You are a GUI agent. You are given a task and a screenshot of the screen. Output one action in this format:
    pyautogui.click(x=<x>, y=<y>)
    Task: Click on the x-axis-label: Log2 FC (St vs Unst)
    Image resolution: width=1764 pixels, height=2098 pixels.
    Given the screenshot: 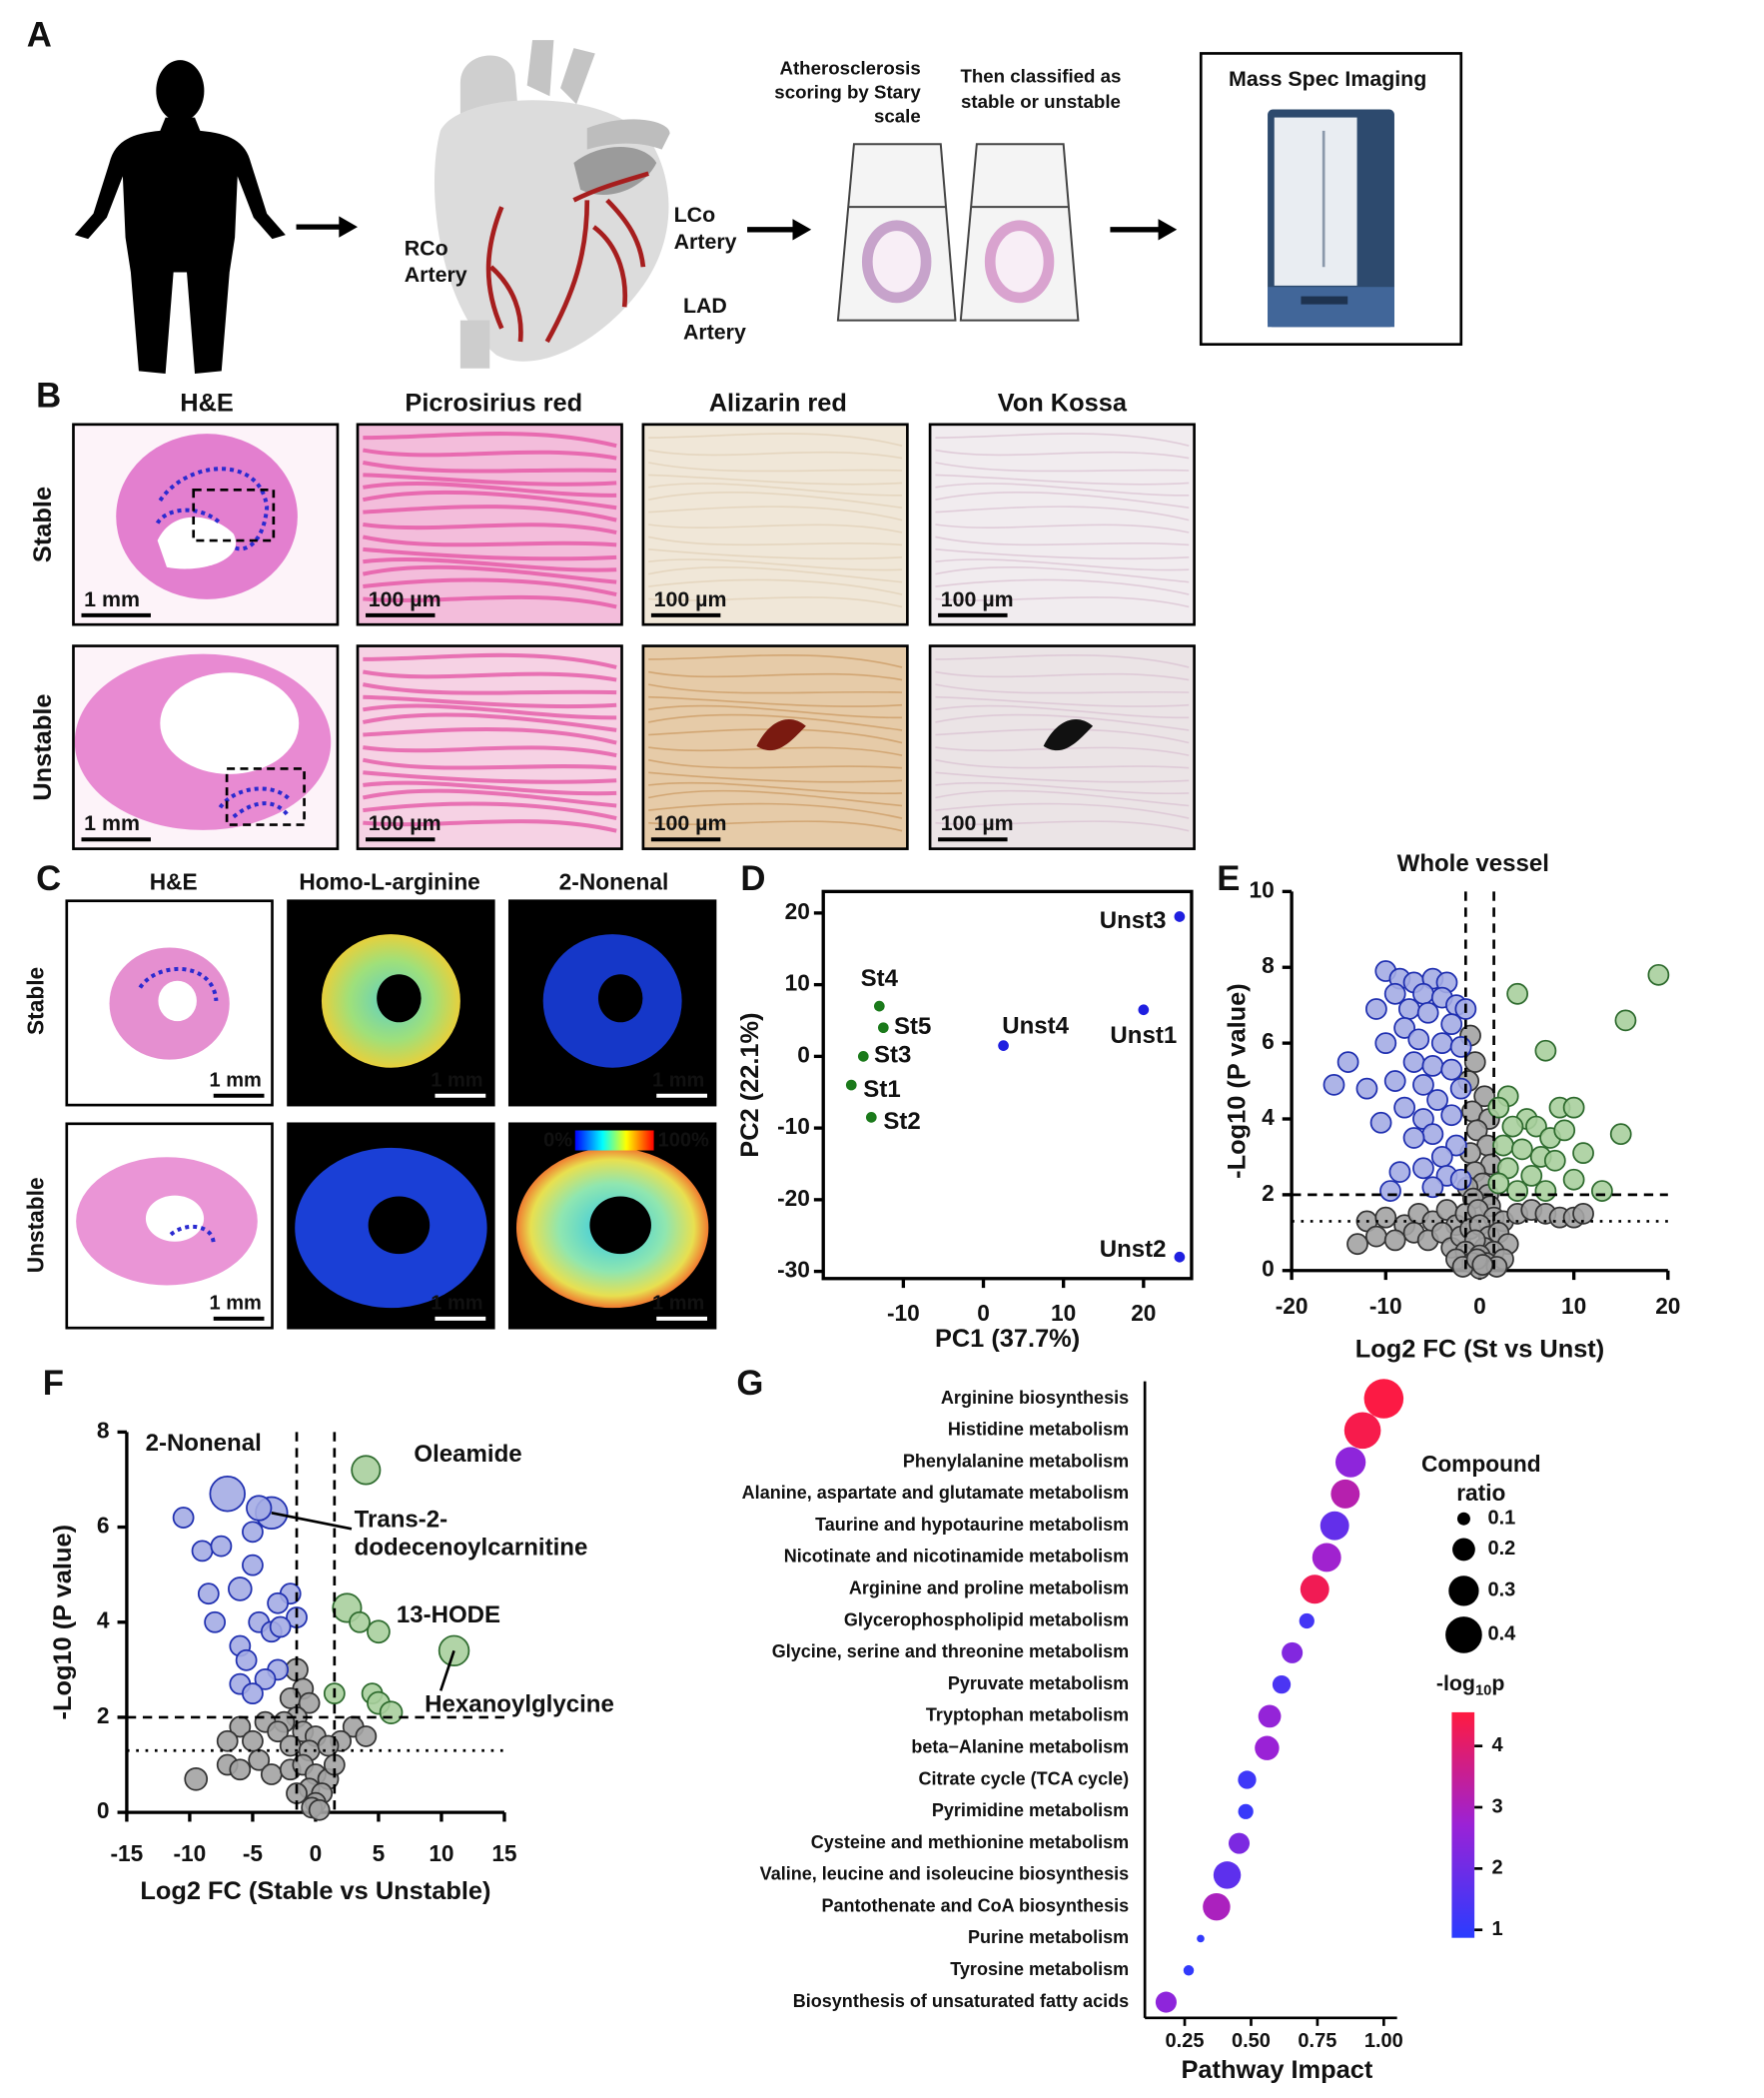 What is the action you would take?
    pyautogui.click(x=1480, y=1350)
    